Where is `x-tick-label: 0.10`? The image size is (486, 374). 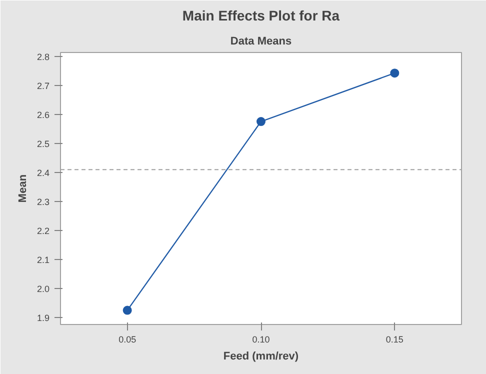
x-tick-label: 0.10 is located at coordinates (261, 339).